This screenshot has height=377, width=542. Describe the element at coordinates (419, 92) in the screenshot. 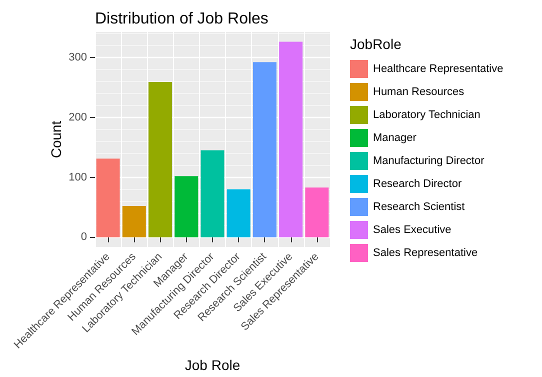

I see `legend-label: Human Resources` at that location.